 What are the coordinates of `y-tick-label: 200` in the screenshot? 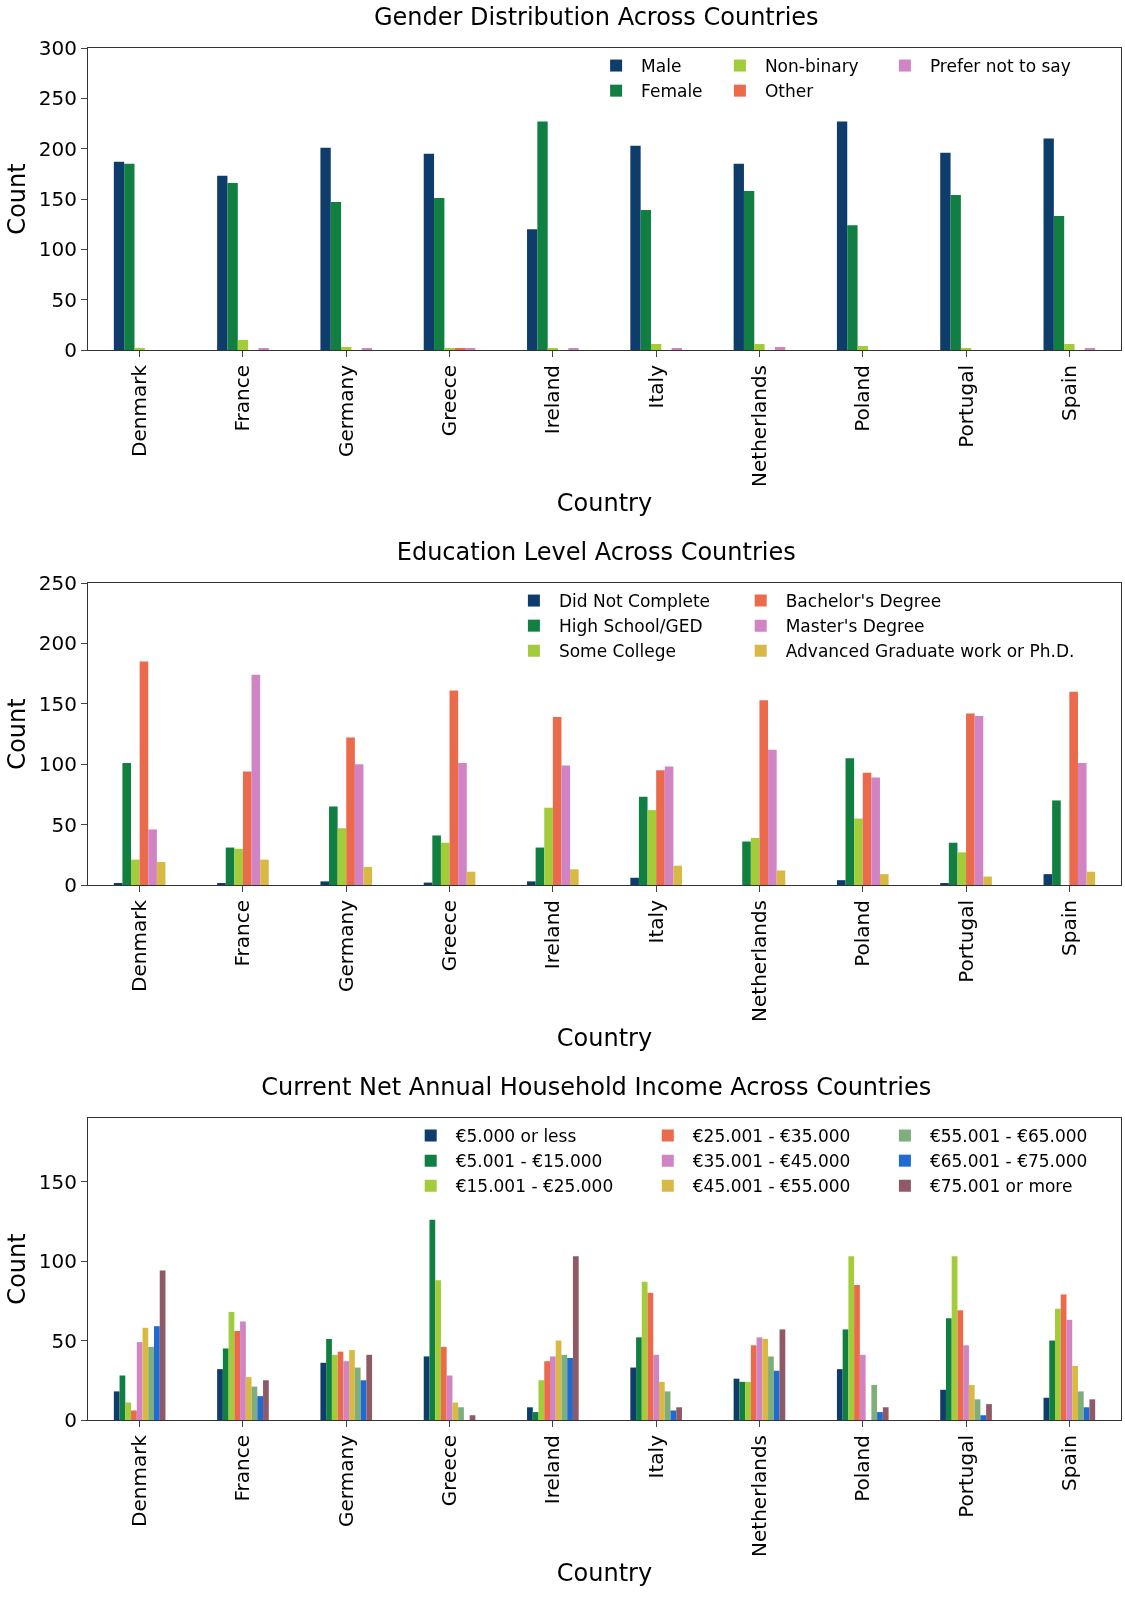 It's located at (57, 148).